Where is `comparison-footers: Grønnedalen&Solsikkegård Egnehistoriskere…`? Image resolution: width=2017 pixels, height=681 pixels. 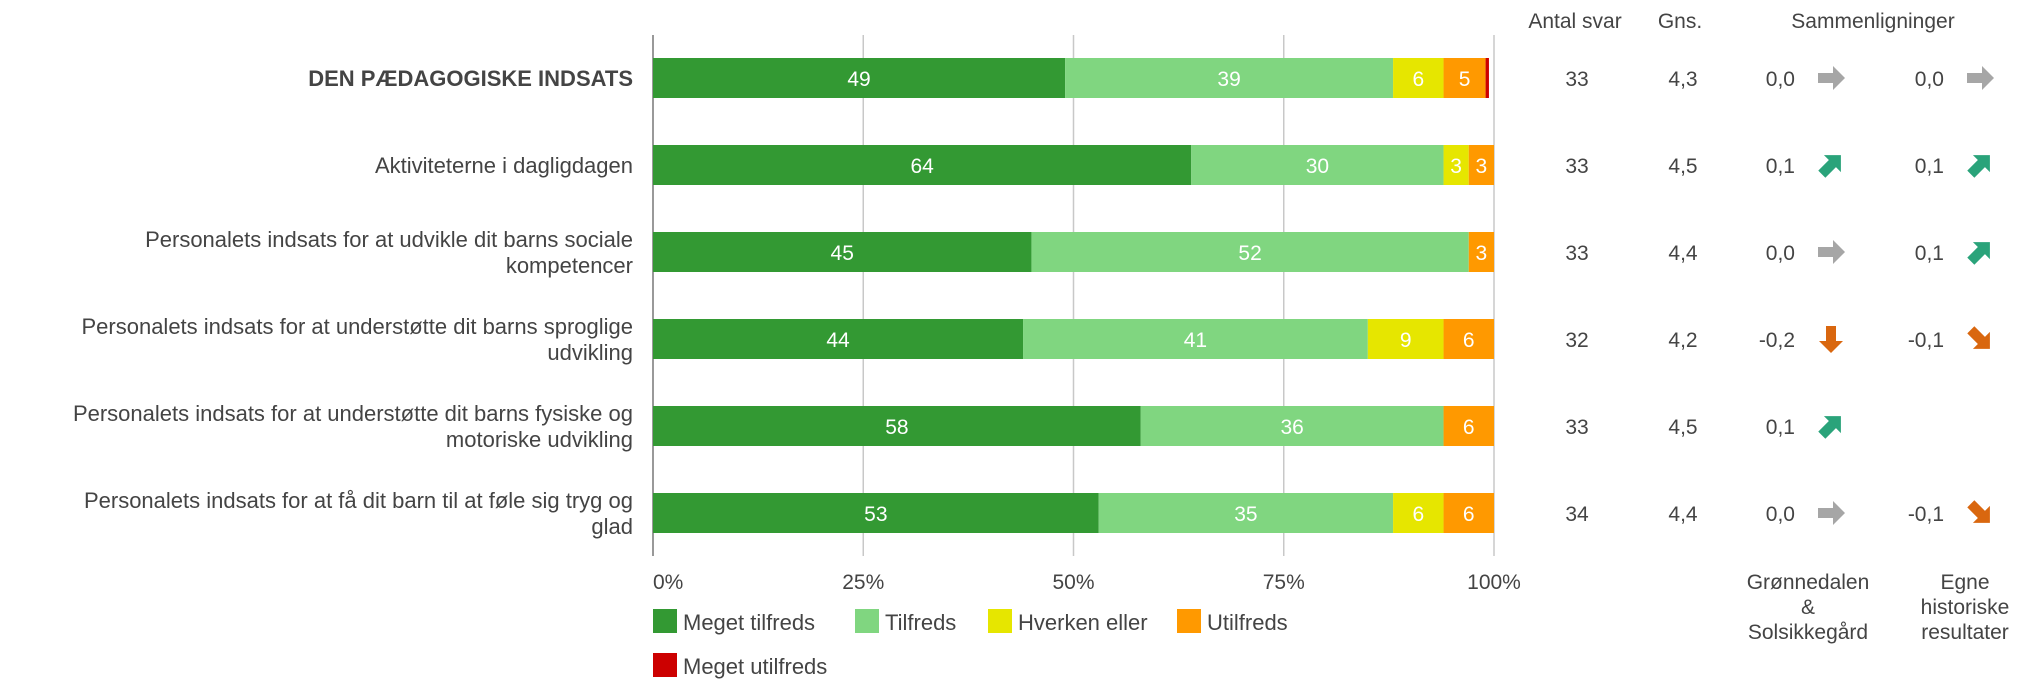 comparison-footers: Grønnedalen&Solsikkegård Egnehistoriskere… is located at coordinates (1878, 607).